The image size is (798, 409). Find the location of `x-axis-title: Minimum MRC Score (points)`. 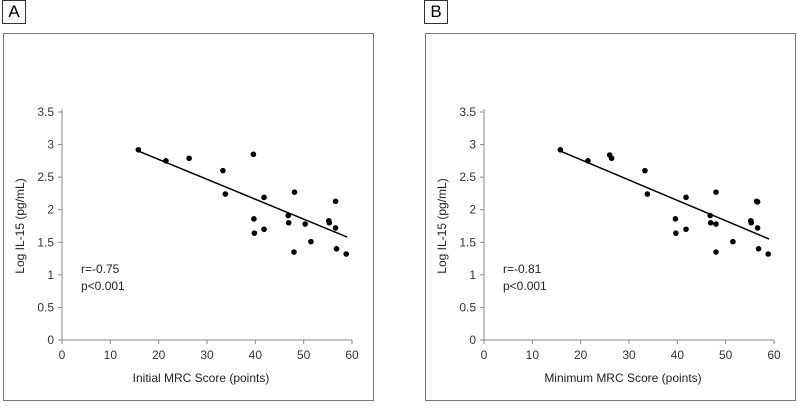

x-axis-title: Minimum MRC Score (points) is located at coordinates (622, 378).